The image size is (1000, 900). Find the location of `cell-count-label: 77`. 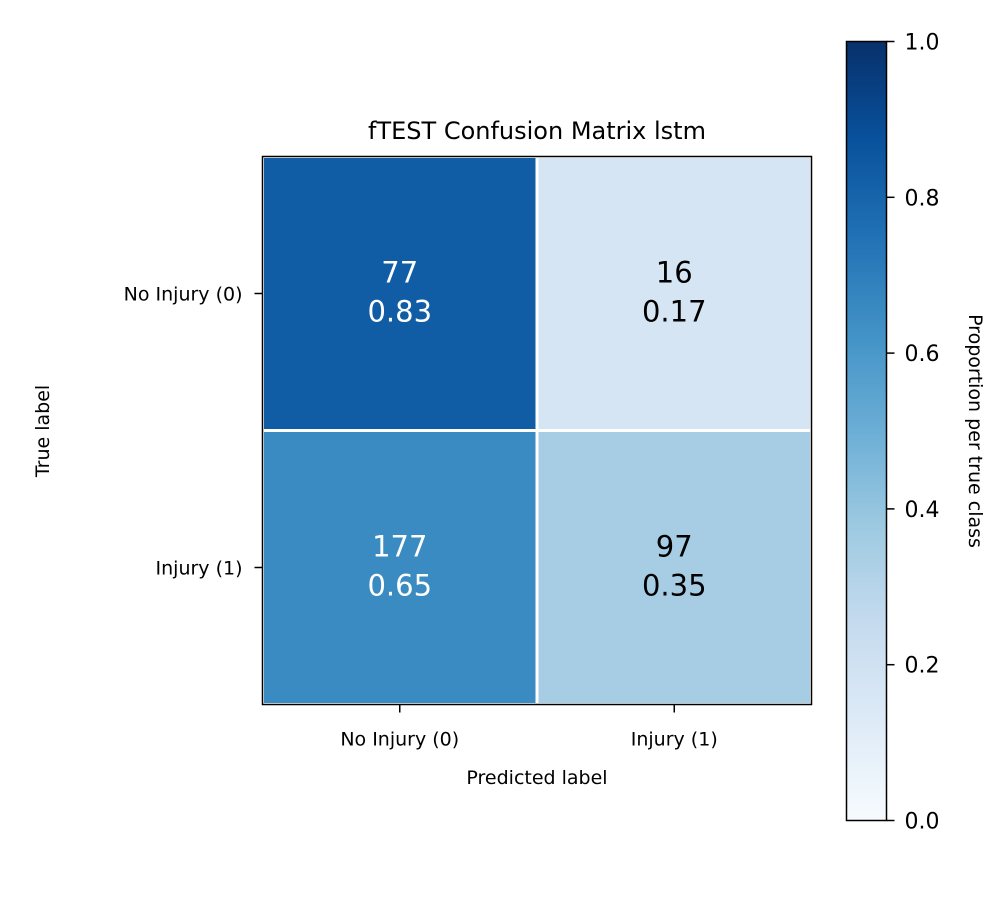

cell-count-label: 77 is located at coordinates (399, 273).